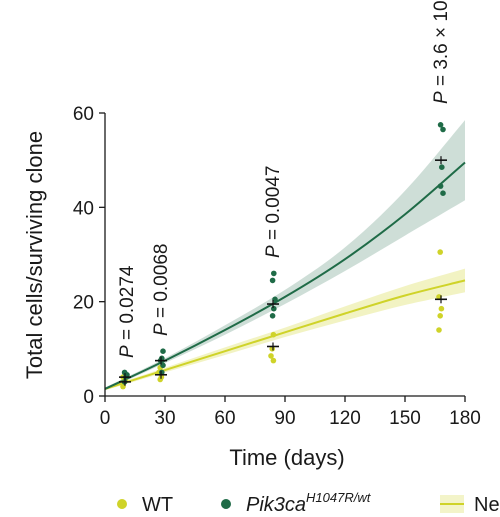  Describe the element at coordinates (405, 418) in the screenshot. I see `x-tick-label: 150` at that location.